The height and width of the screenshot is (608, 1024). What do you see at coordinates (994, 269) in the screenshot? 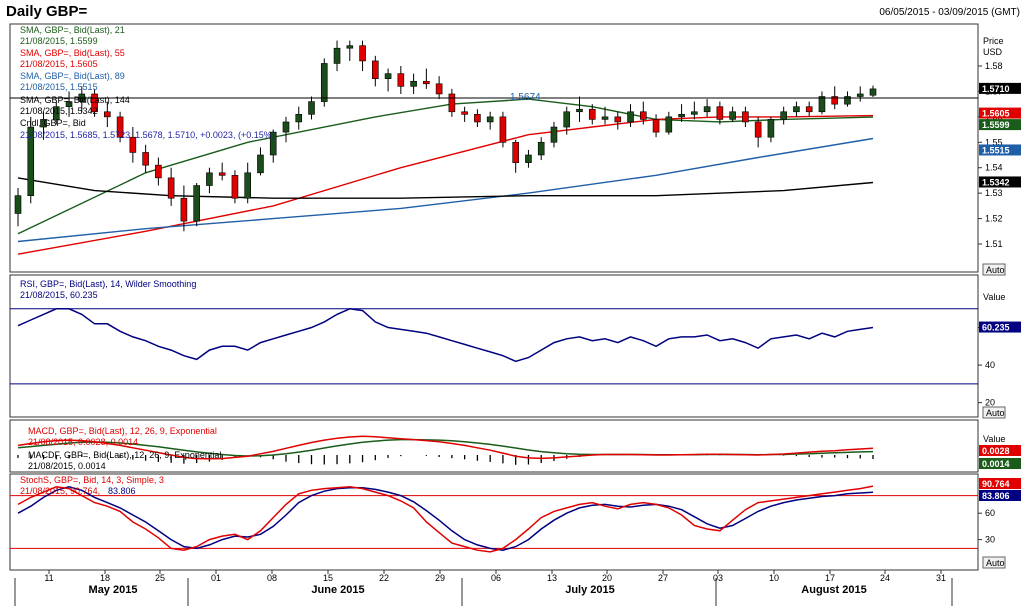
I see `price-auto-button: Auto` at bounding box center [994, 269].